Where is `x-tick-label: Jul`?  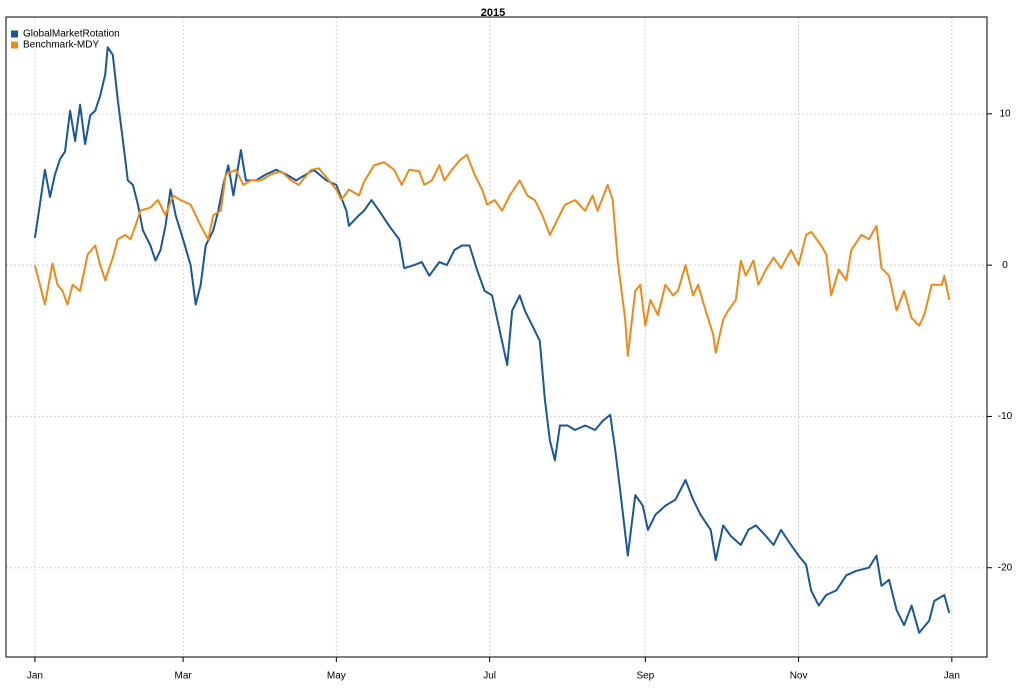 x-tick-label: Jul is located at coordinates (489, 676).